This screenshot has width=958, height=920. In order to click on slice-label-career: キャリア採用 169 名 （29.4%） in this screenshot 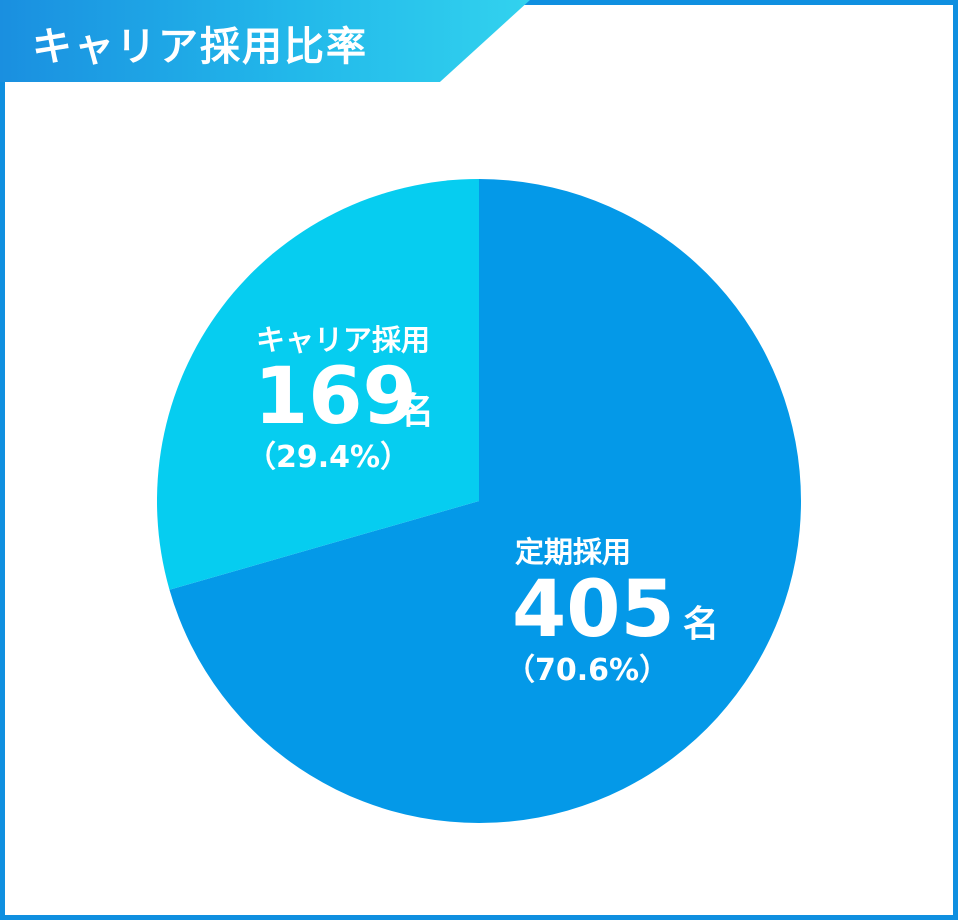, I will do `click(340, 399)`.